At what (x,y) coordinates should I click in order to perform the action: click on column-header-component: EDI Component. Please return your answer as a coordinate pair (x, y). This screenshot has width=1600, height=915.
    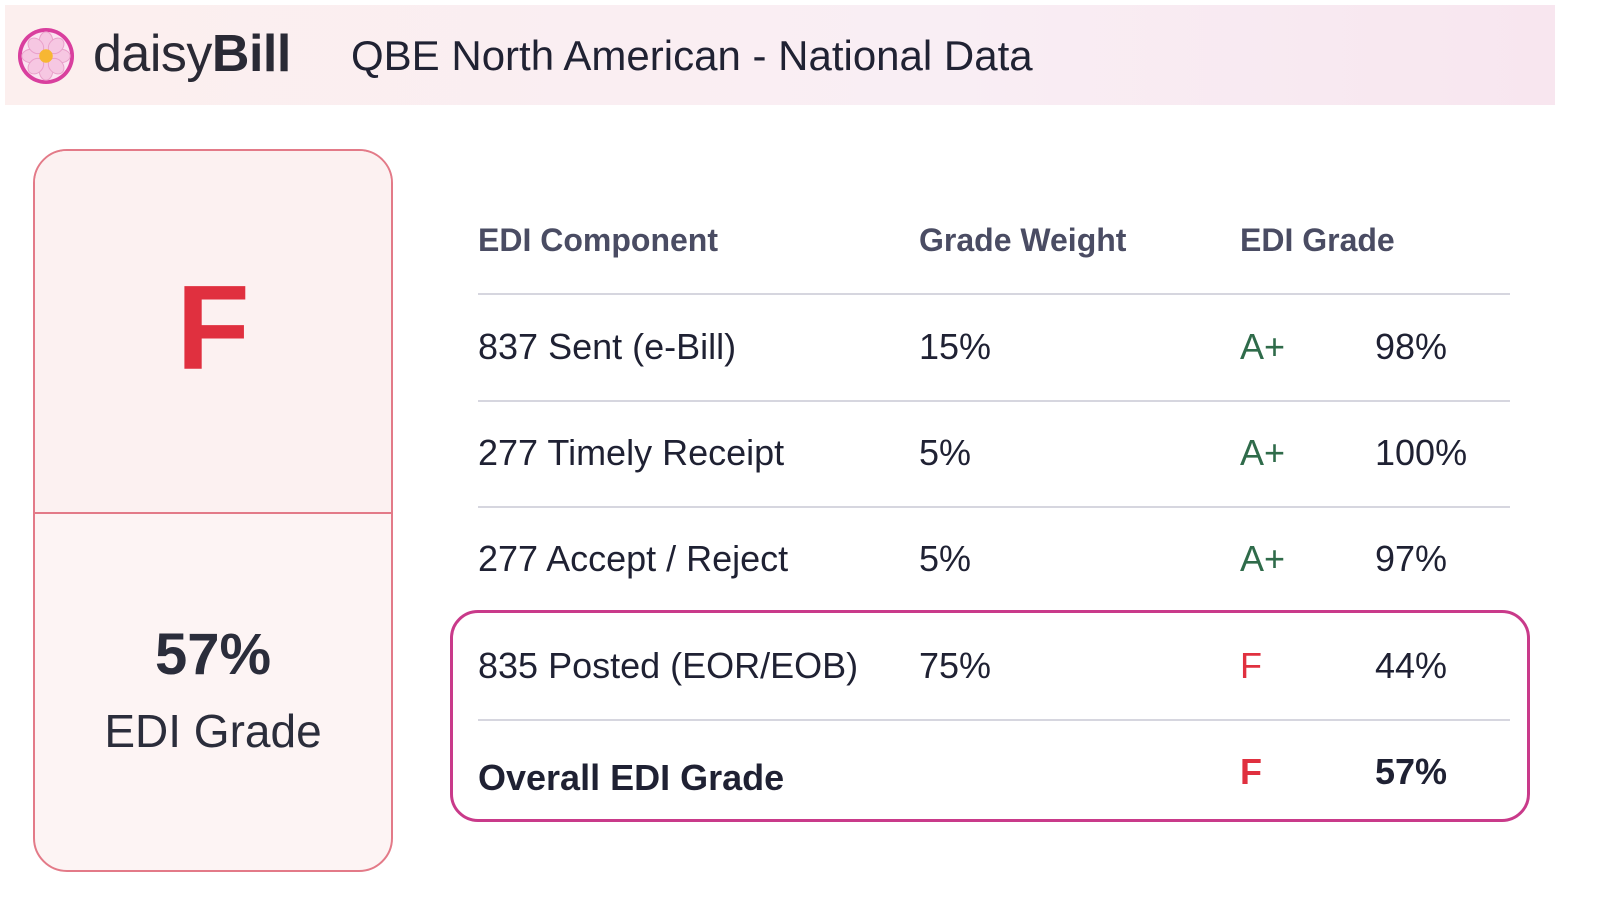
    Looking at the image, I should click on (598, 240).